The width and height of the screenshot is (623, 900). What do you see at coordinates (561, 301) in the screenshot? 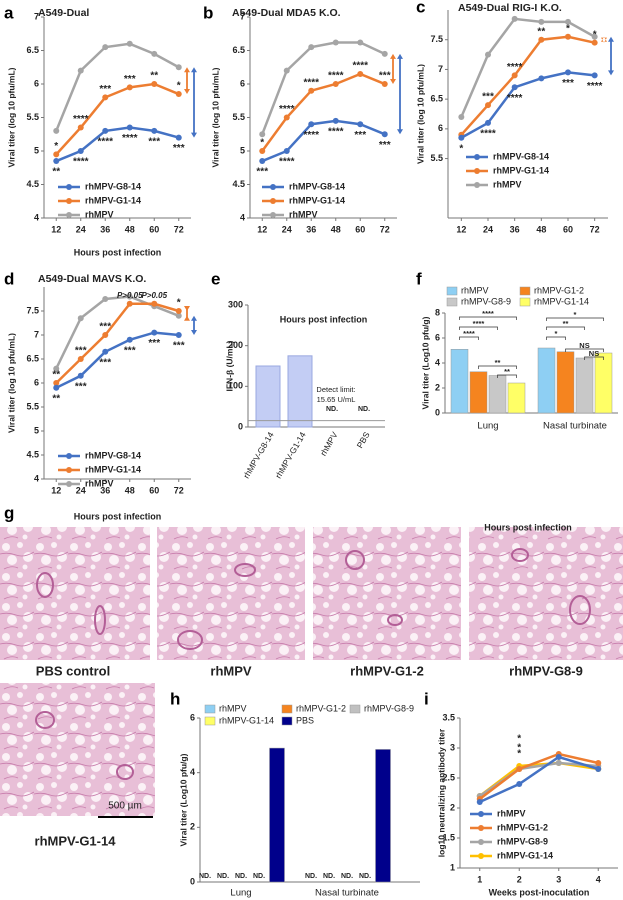
I see `legend-label: rhMPV-G1-14` at bounding box center [561, 301].